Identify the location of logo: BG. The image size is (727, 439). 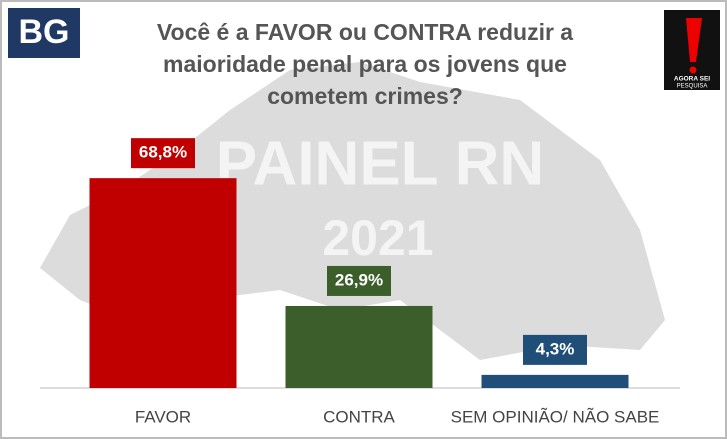
(44, 32).